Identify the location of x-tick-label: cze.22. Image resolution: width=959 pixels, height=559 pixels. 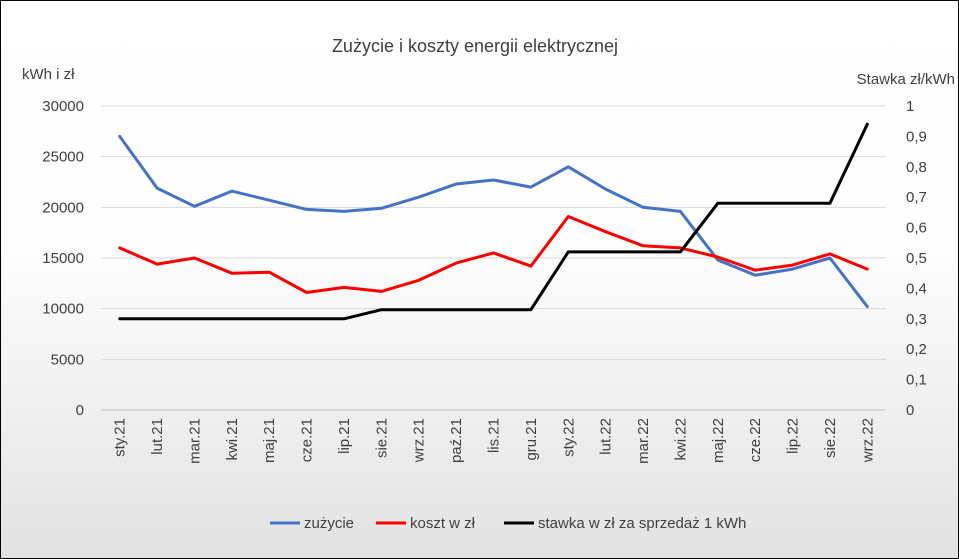
(755, 440).